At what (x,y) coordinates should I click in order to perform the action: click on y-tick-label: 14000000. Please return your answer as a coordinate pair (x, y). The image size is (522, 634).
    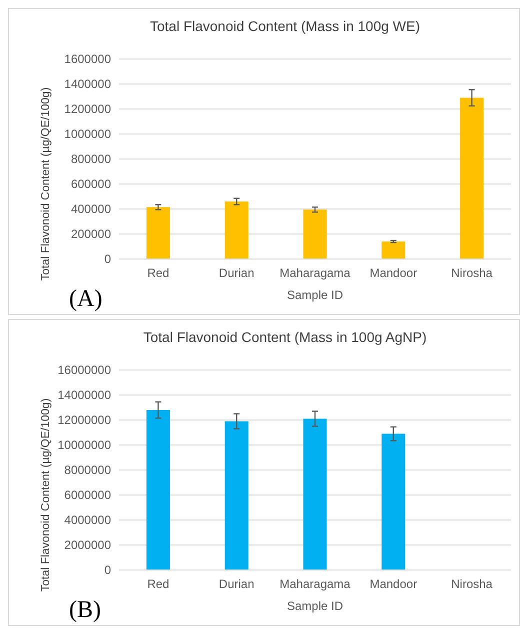
    Looking at the image, I should click on (85, 395).